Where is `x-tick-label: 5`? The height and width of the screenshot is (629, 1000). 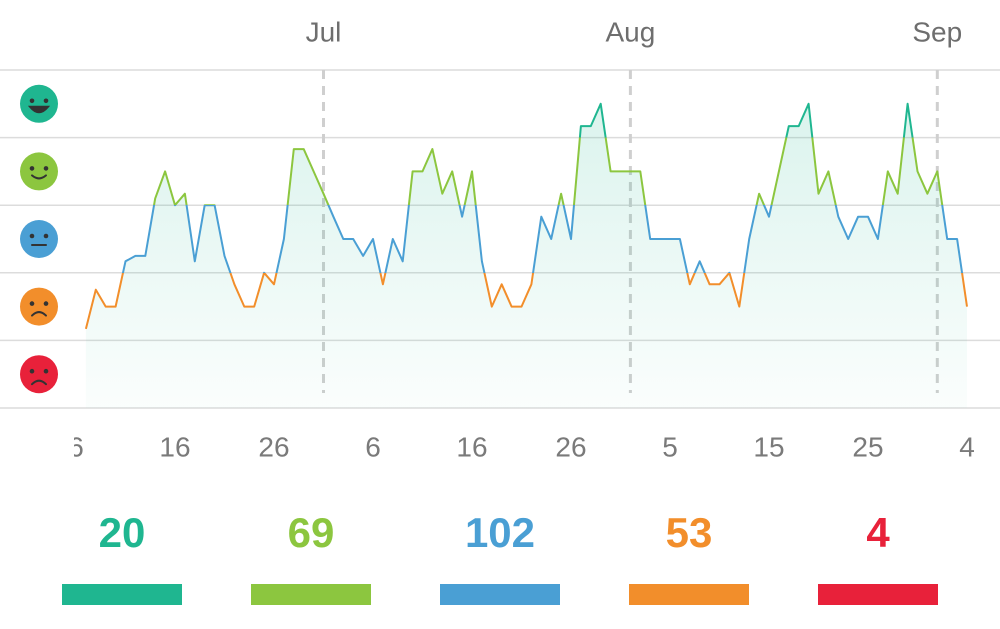
x-tick-label: 5 is located at coordinates (670, 446).